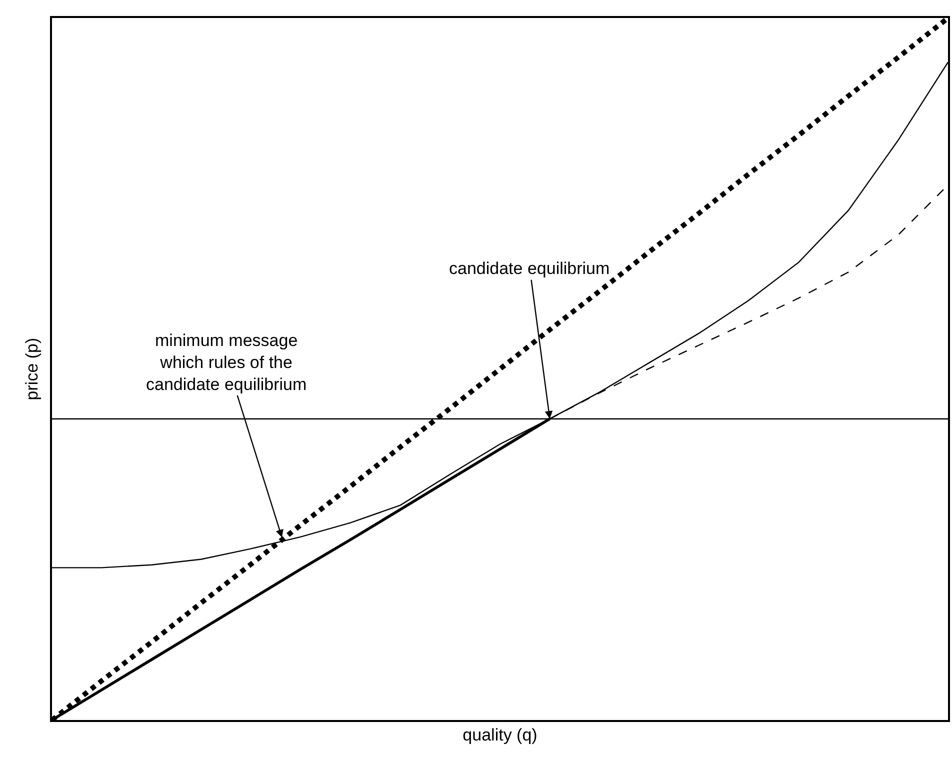 This screenshot has width=952, height=767. What do you see at coordinates (500, 735) in the screenshot?
I see `x-axis-title: quality (q)` at bounding box center [500, 735].